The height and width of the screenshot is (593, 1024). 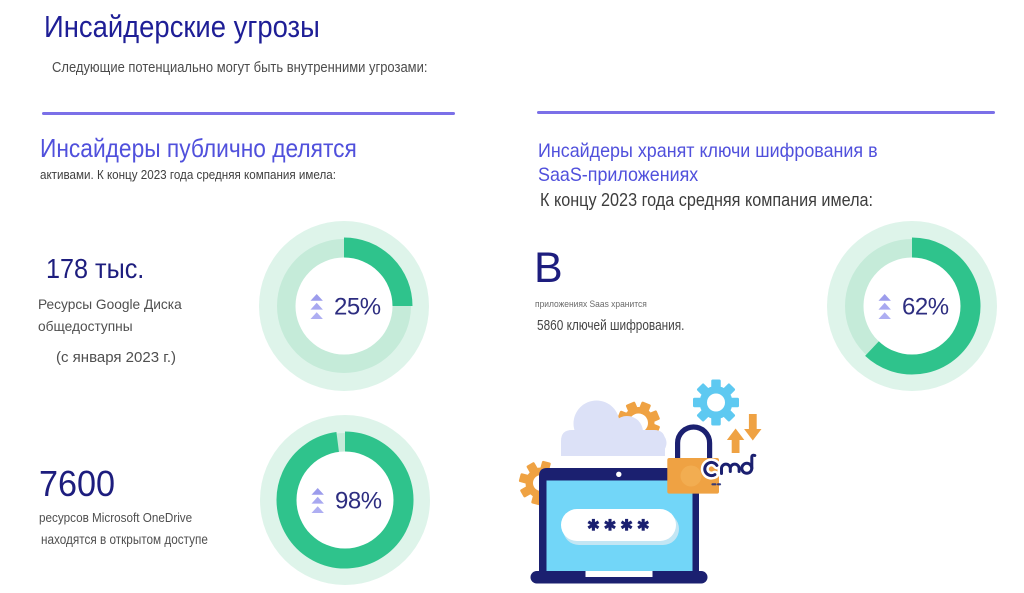 What do you see at coordinates (358, 501) in the screenshot?
I see `svg-text: 98%` at bounding box center [358, 501].